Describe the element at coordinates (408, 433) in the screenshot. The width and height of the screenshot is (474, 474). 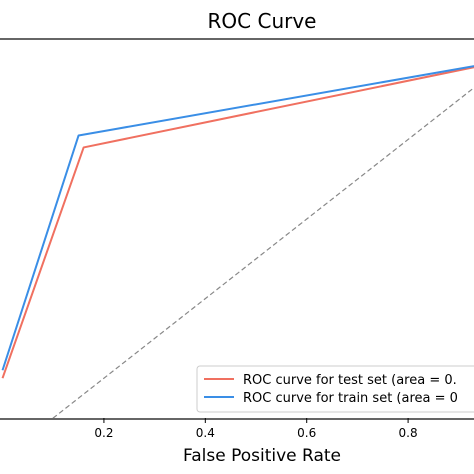
I see `x-tick-label: 0.8` at that location.